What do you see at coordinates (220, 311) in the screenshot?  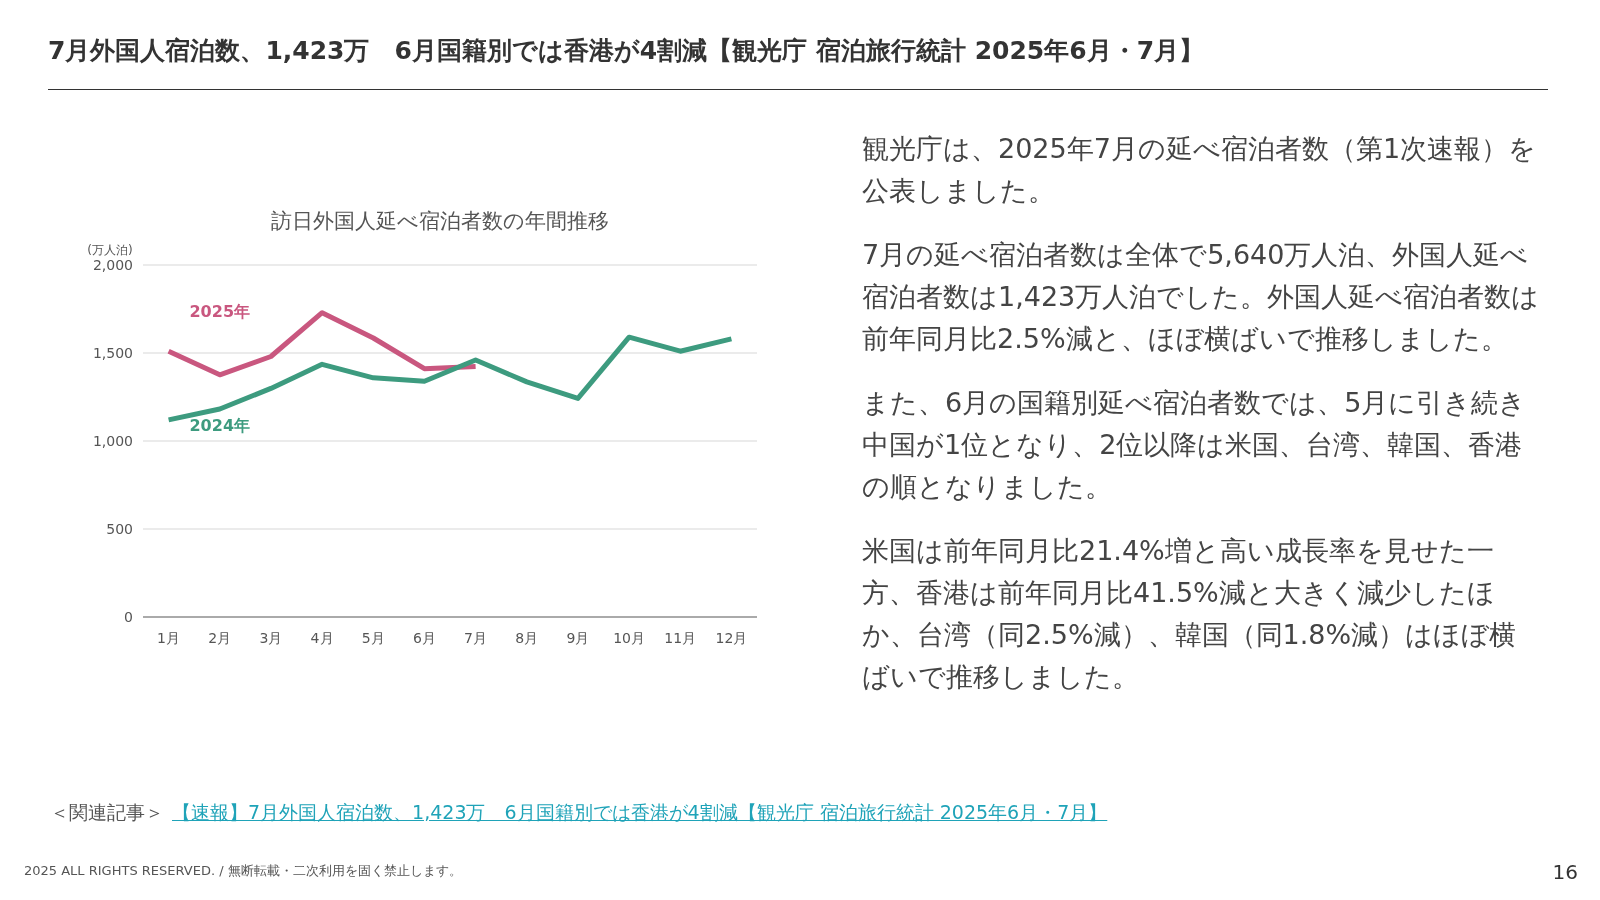 I see `text: 2025年` at bounding box center [220, 311].